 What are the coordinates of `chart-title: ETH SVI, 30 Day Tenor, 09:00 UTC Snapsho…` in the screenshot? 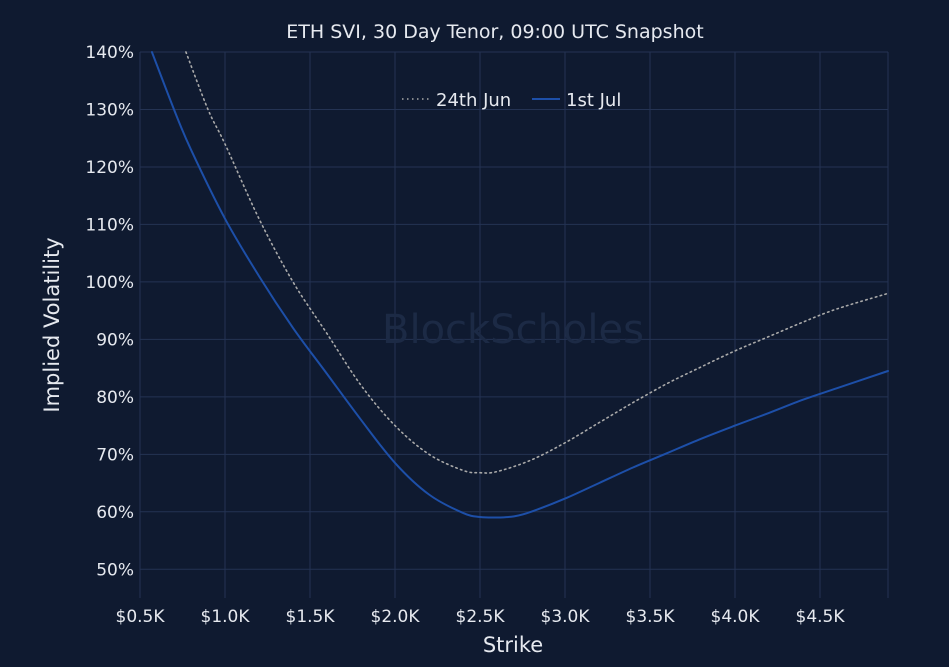 It's located at (494, 32).